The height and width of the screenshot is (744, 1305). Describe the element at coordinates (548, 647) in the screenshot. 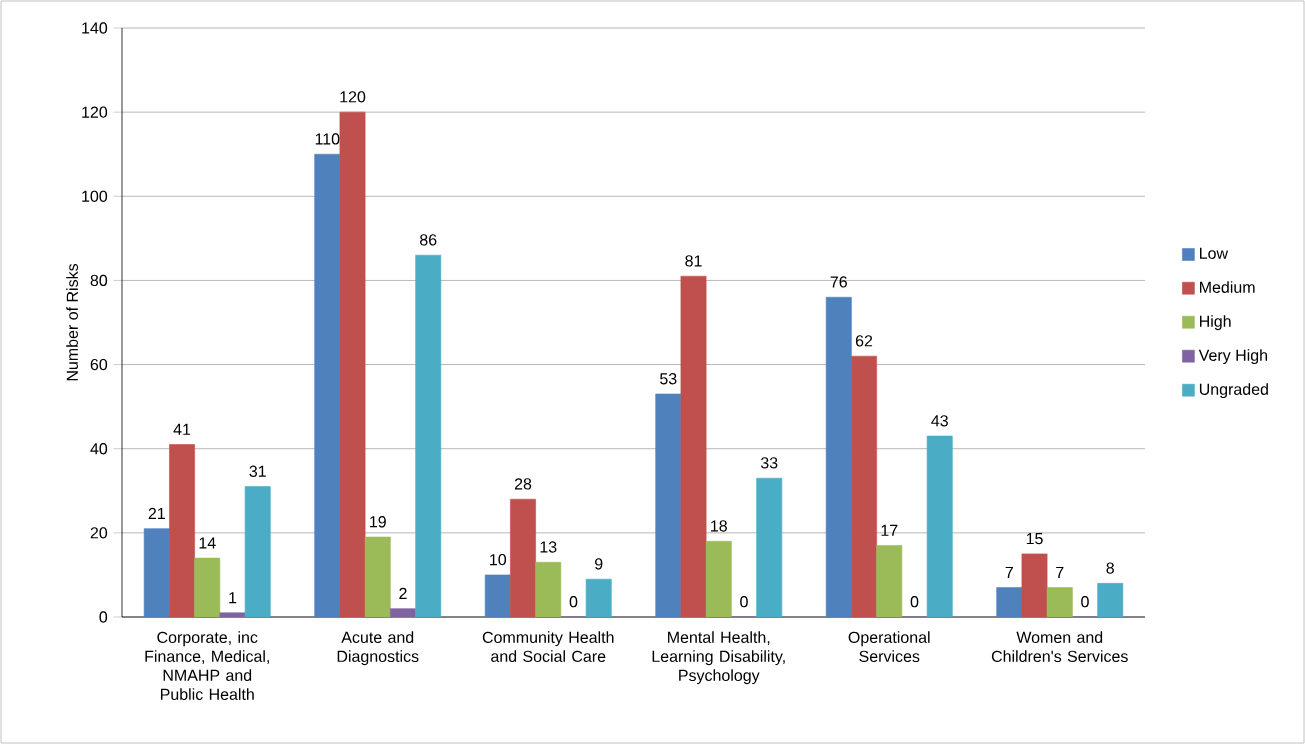

I see `x-tick-label: Community Health and Social Care` at that location.